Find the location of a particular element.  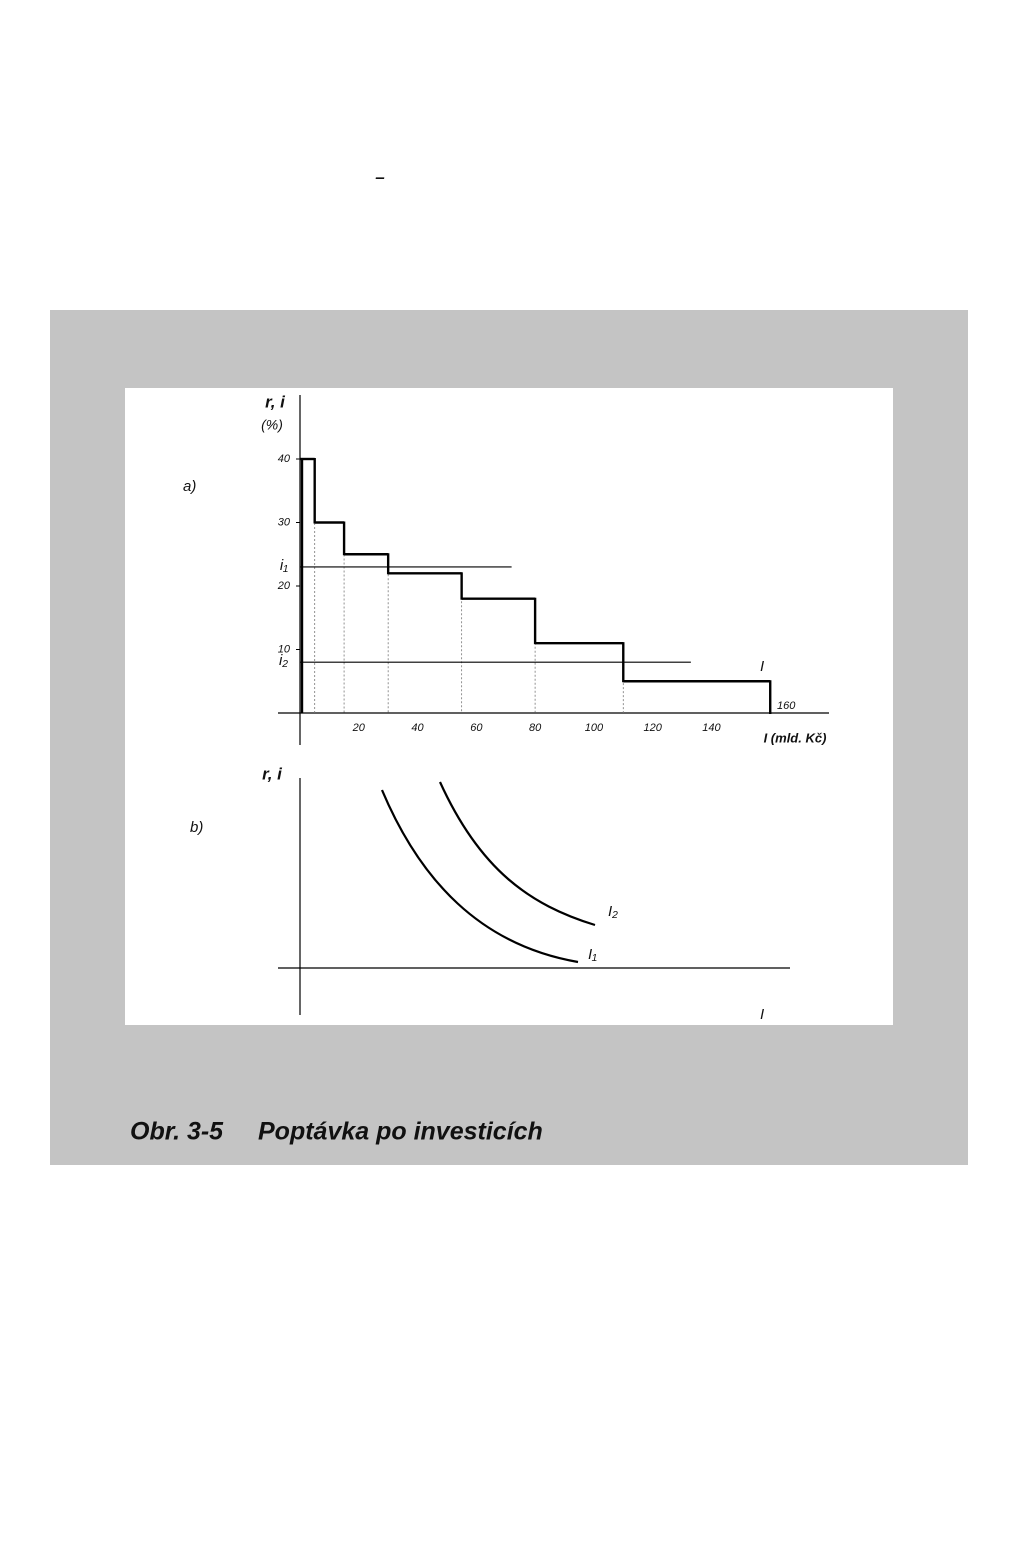

panel-label: b) is located at coordinates (196, 827).